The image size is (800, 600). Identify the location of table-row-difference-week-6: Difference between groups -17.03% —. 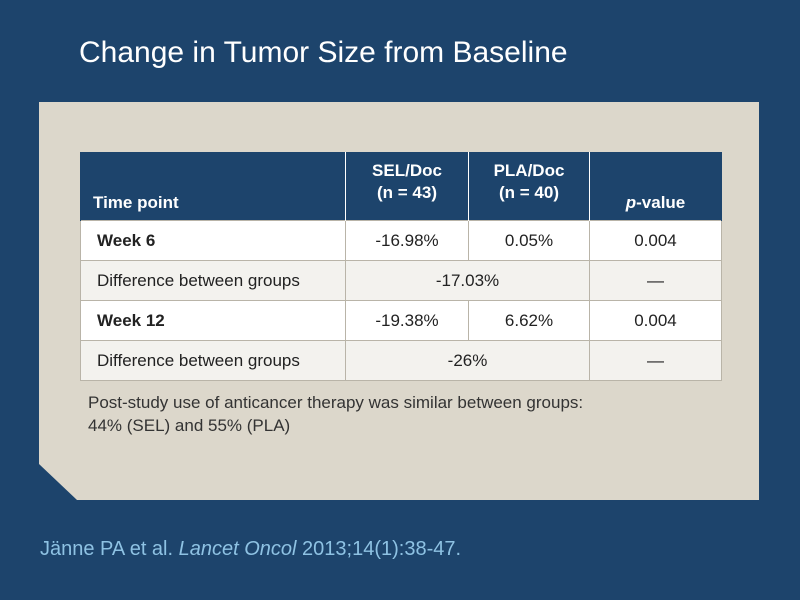
(401, 280).